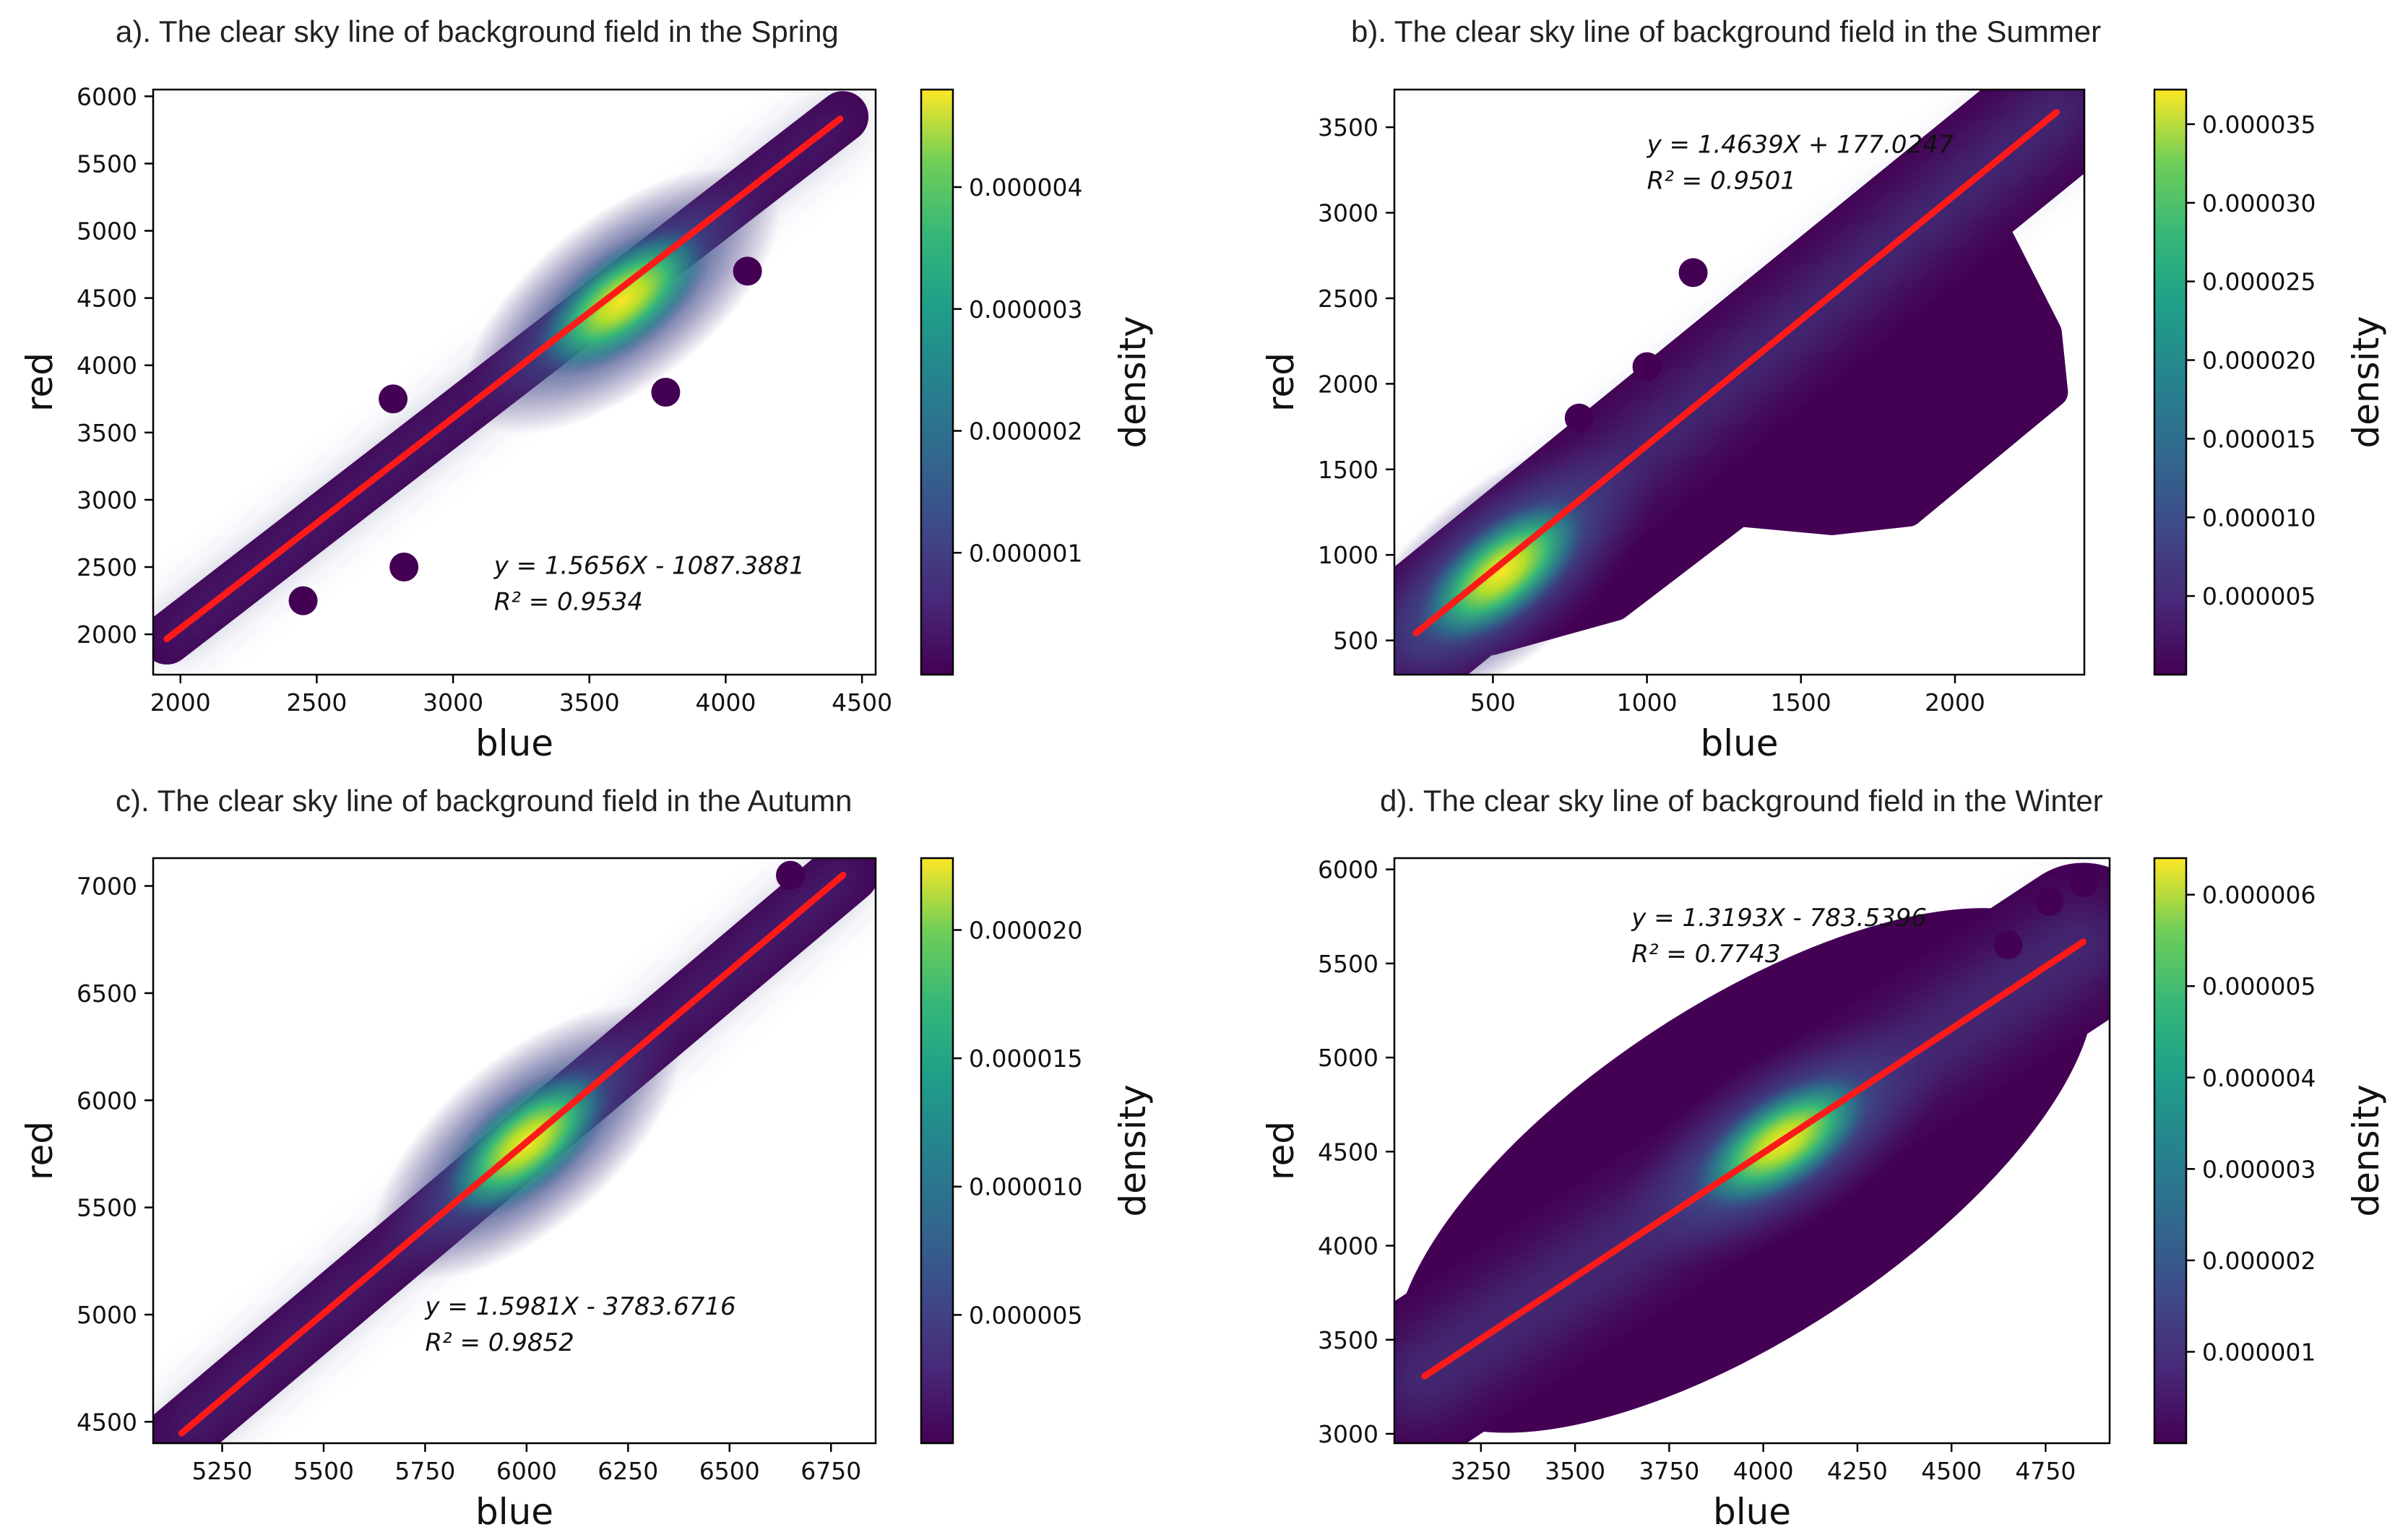 The height and width of the screenshot is (1540, 2395). Describe the element at coordinates (180, 702) in the screenshot. I see `panel-a-x-tick-label: 2000` at that location.